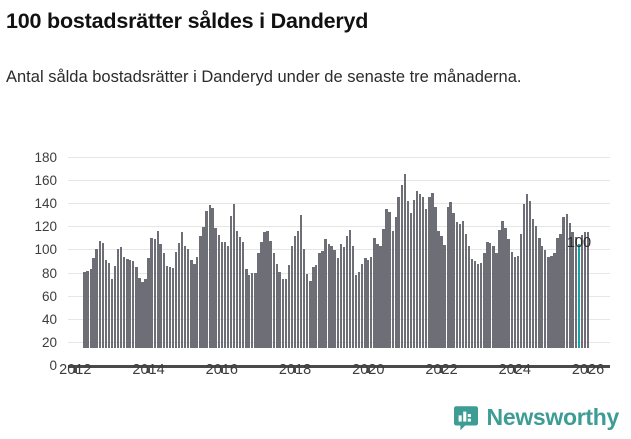  Describe the element at coordinates (466, 418) in the screenshot. I see `bar-chart-speech-bubble-icon` at that location.